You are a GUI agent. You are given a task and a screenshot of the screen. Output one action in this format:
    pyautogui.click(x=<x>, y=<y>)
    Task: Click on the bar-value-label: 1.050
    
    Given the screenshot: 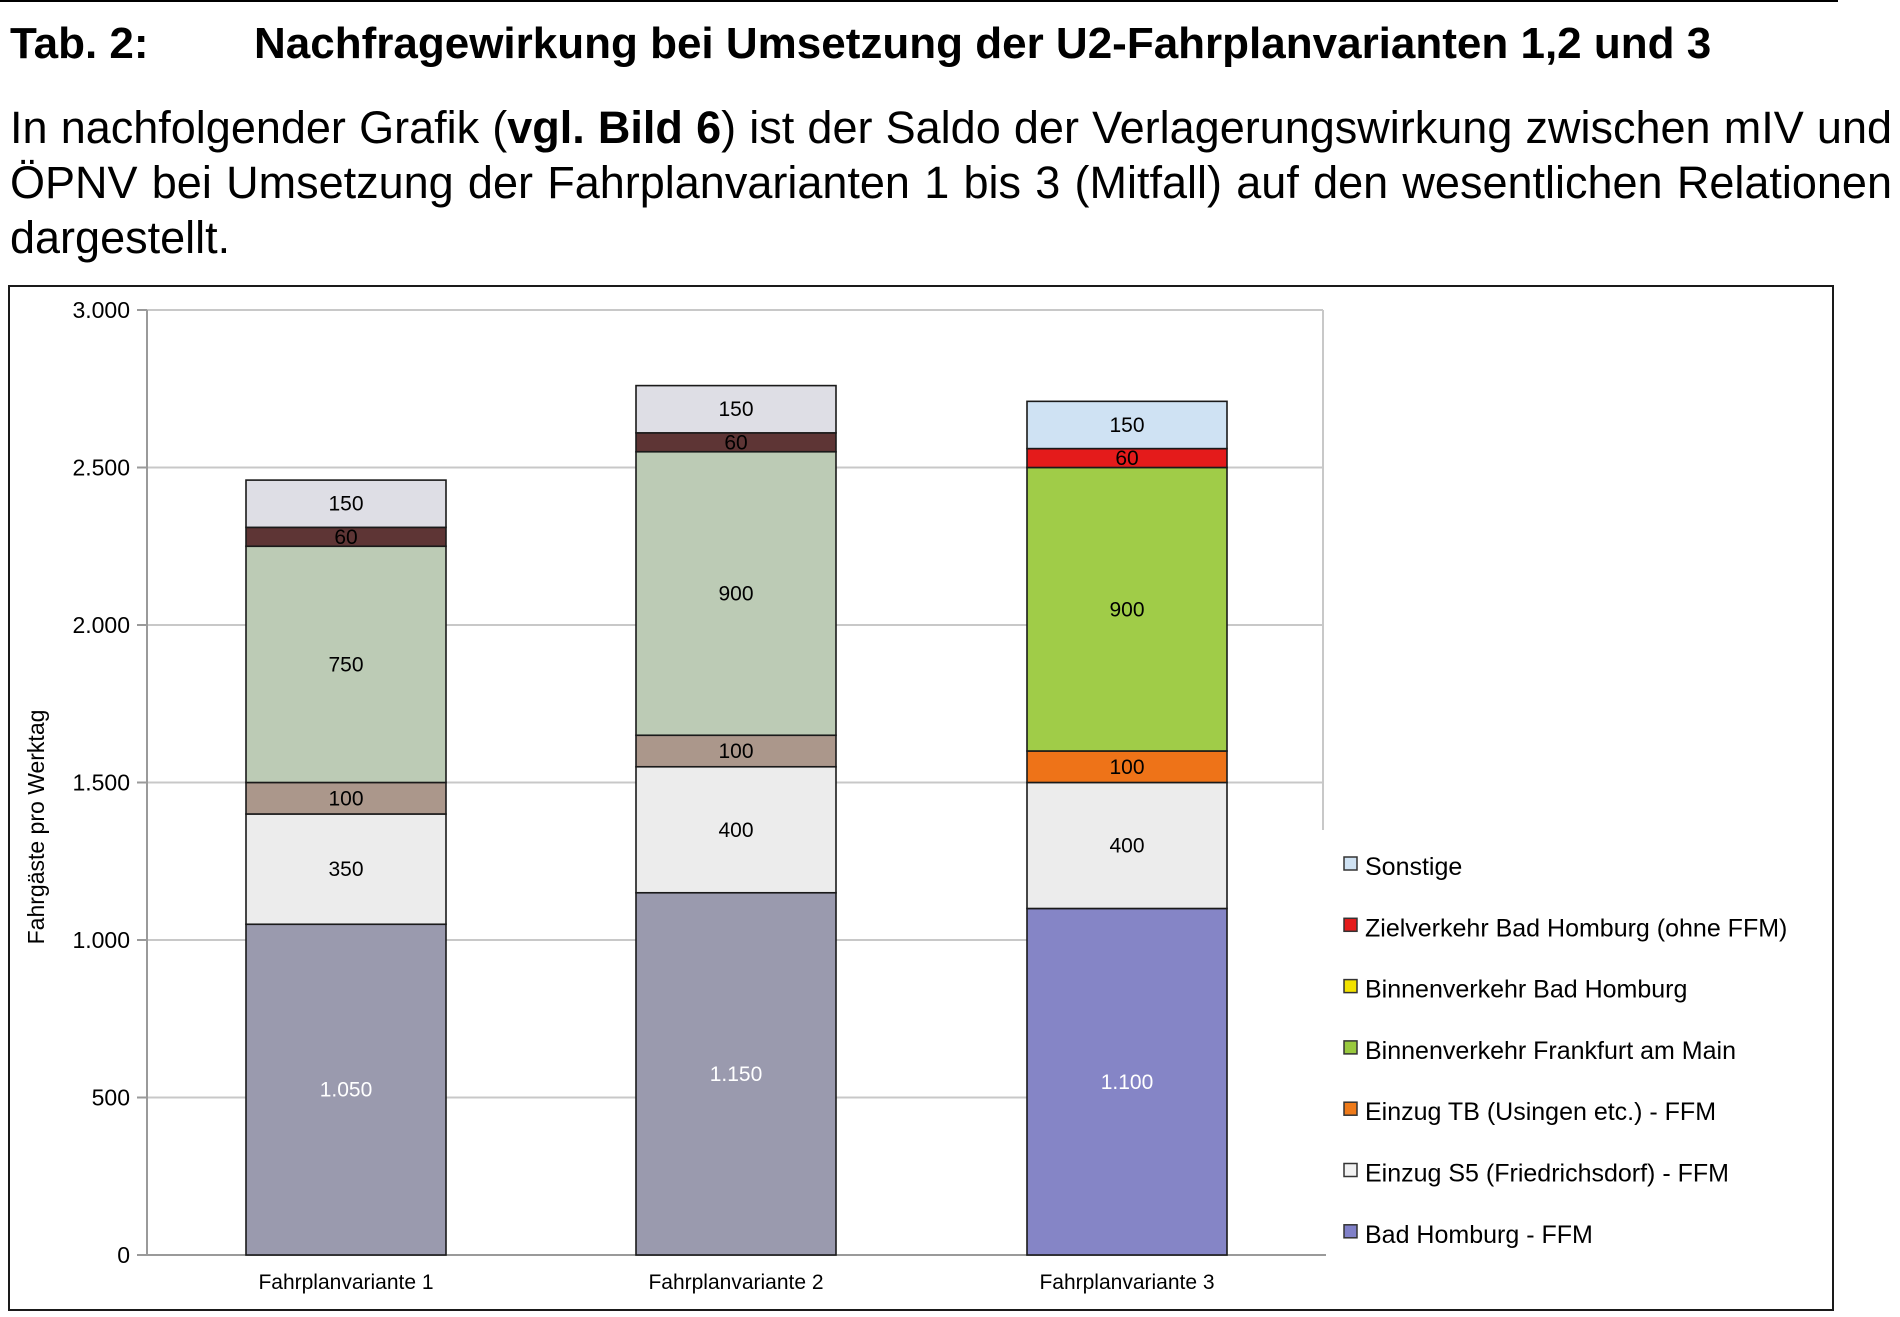 What is the action you would take?
    pyautogui.click(x=346, y=1090)
    